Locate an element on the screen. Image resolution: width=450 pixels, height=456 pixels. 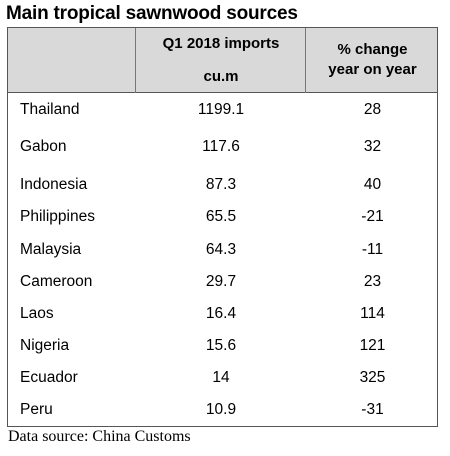
imports-cell: 117.6 is located at coordinates (221, 146).